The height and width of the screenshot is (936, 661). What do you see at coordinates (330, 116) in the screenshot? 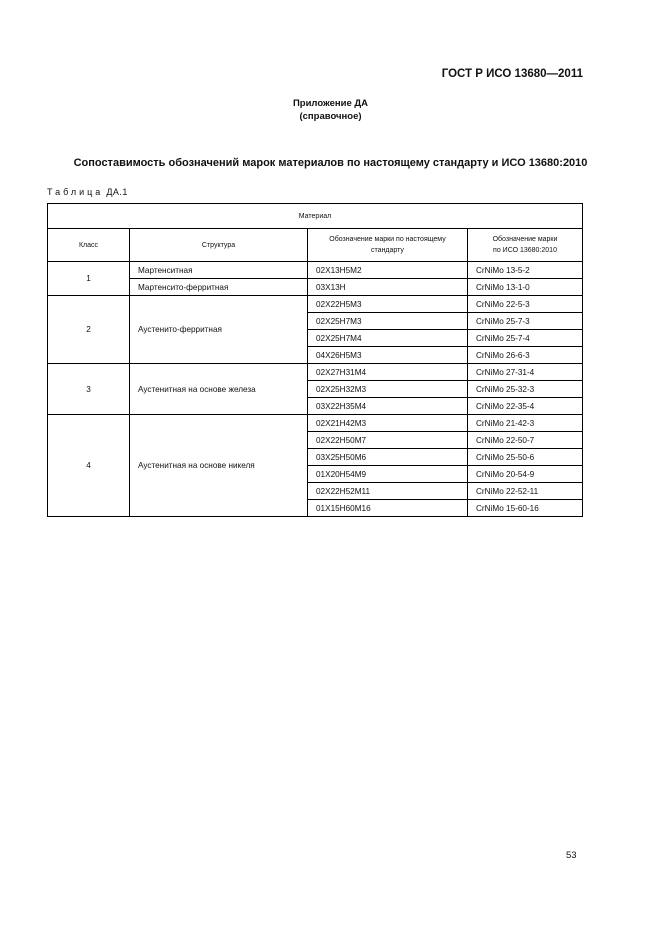
I see `appendix-subtitle: (справочное)` at bounding box center [330, 116].